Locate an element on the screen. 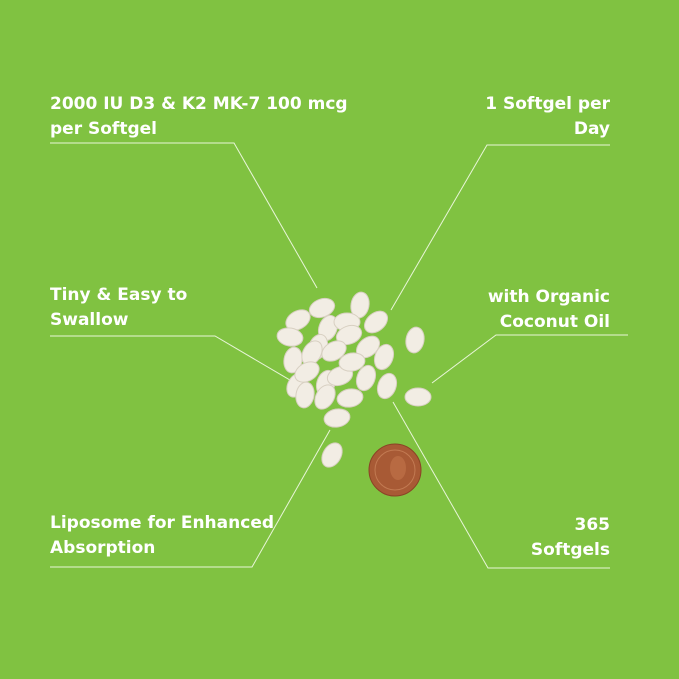 The width and height of the screenshot is (679, 679). callout-line-liposome is located at coordinates (190, 498).